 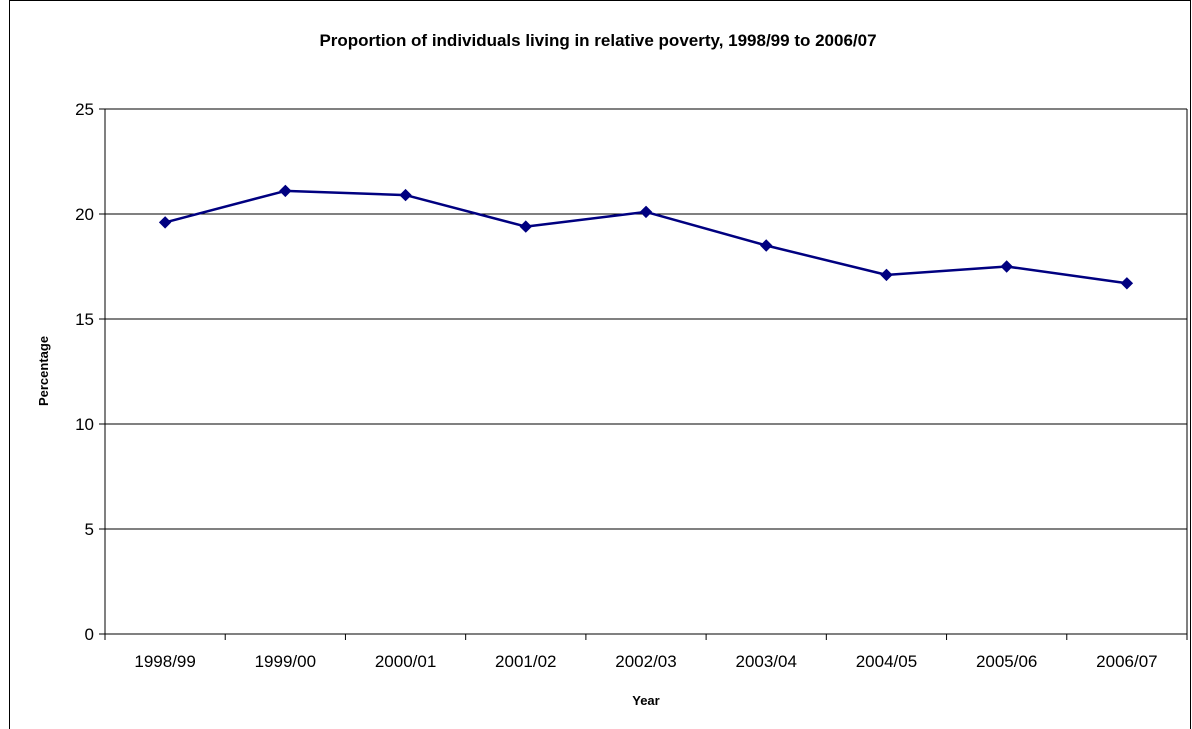 What do you see at coordinates (765, 661) in the screenshot?
I see `x-tick-label: 2003/04` at bounding box center [765, 661].